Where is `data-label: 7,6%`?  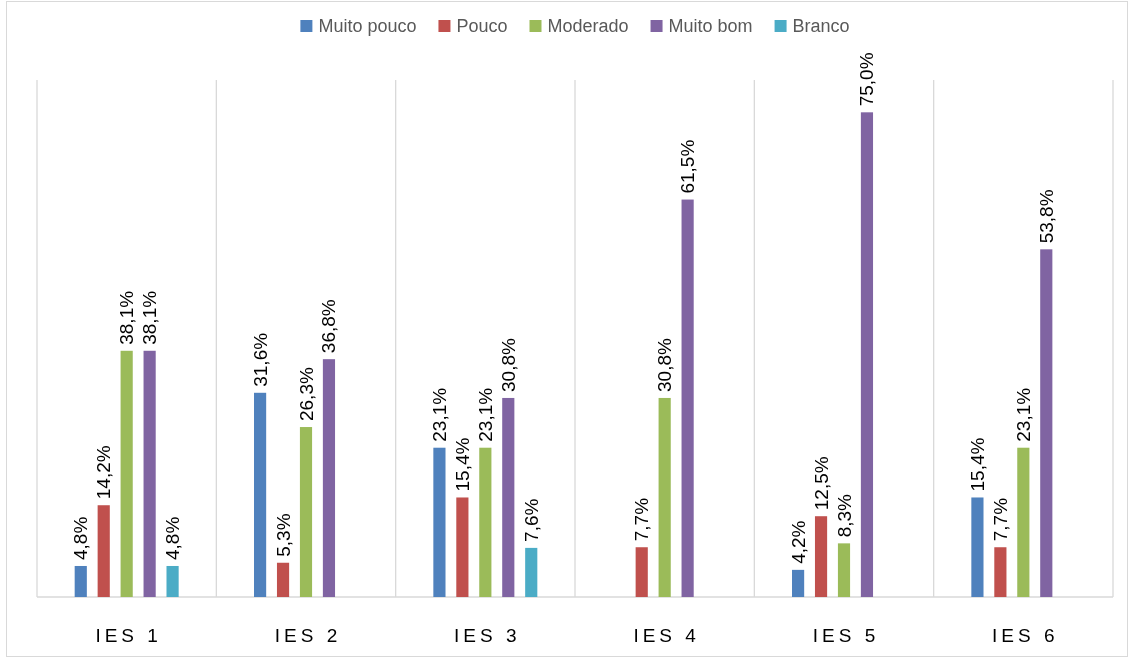 data-label: 7,6% is located at coordinates (531, 520).